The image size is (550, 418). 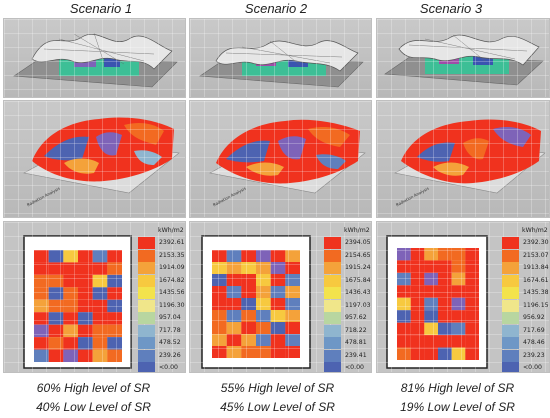 What do you see at coordinates (356, 355) in the screenshot?
I see `legend-value: 239.41` at bounding box center [356, 355].